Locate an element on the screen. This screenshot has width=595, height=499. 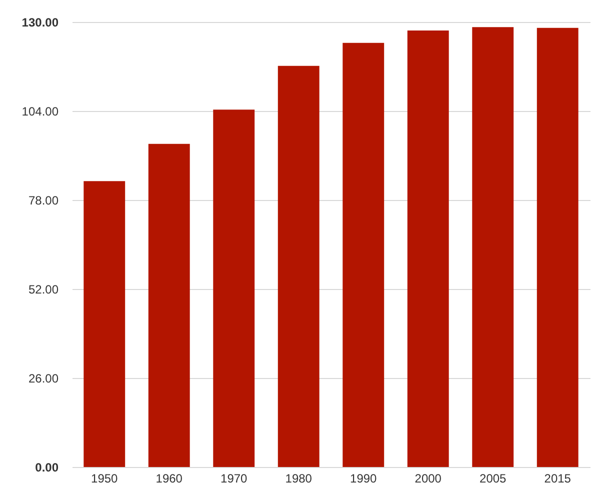
y-tick-label: 130.00 is located at coordinates (40, 23).